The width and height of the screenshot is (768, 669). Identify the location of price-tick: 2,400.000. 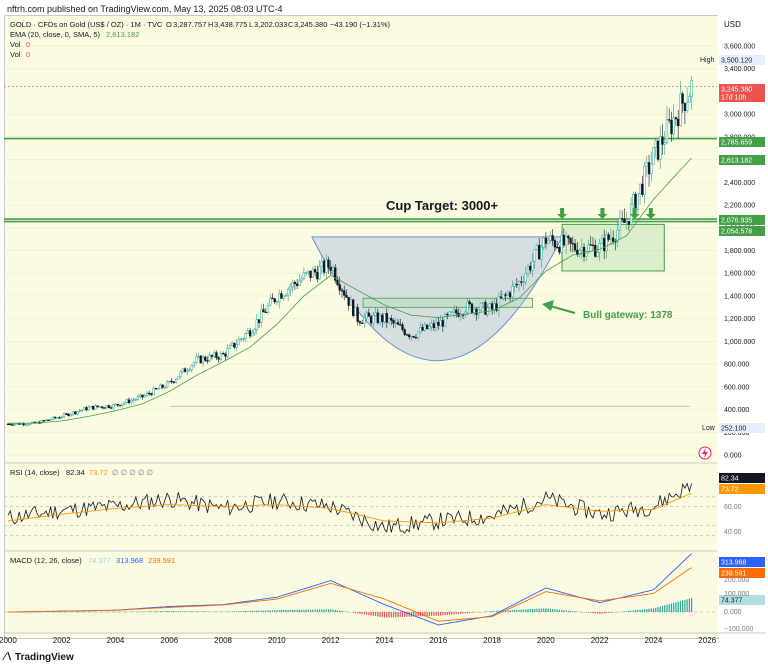
(739, 183).